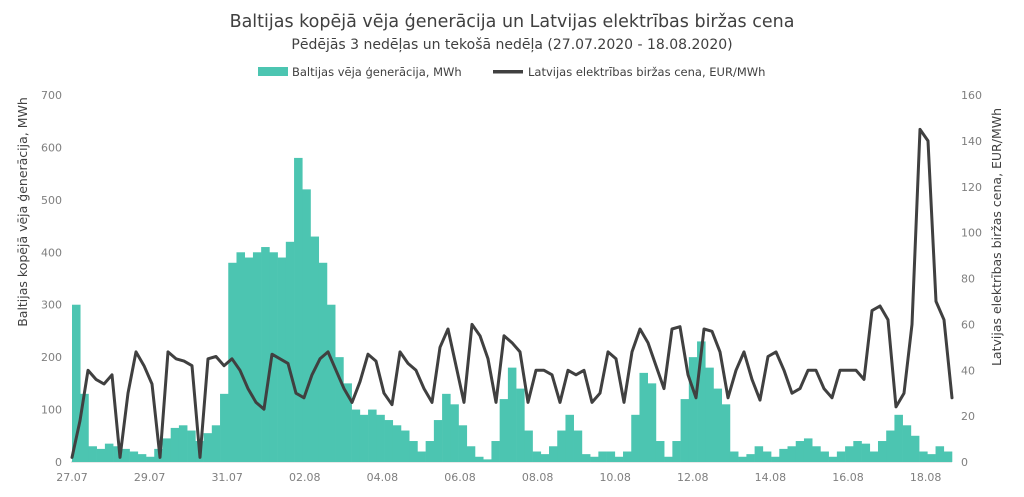 This screenshot has width=1024, height=497. Describe the element at coordinates (538, 477) in the screenshot. I see `x-tick-label: 08.08` at that location.